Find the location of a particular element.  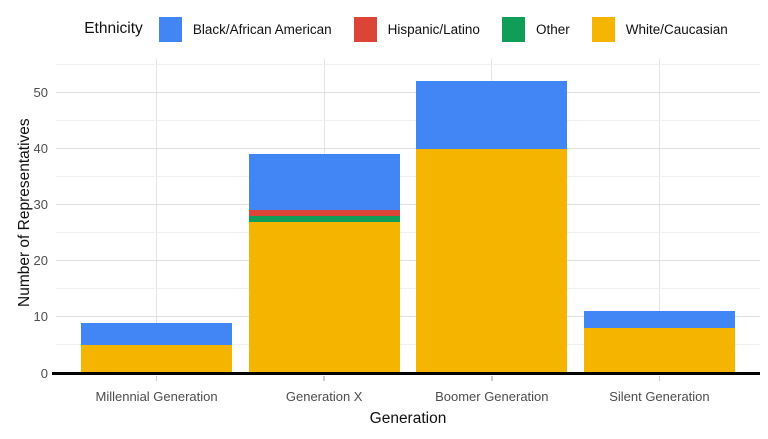

legend-item-label: Hispanic/Latino is located at coordinates (433, 29).